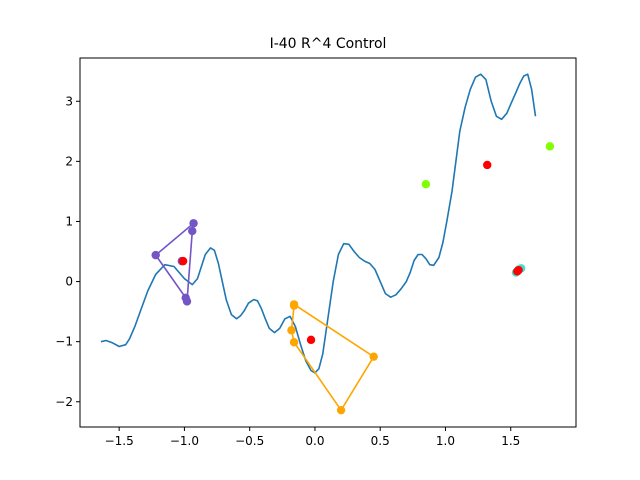 This screenshot has height=480, width=640. I want to click on y-tick-label-0: −2, so click(64, 402).